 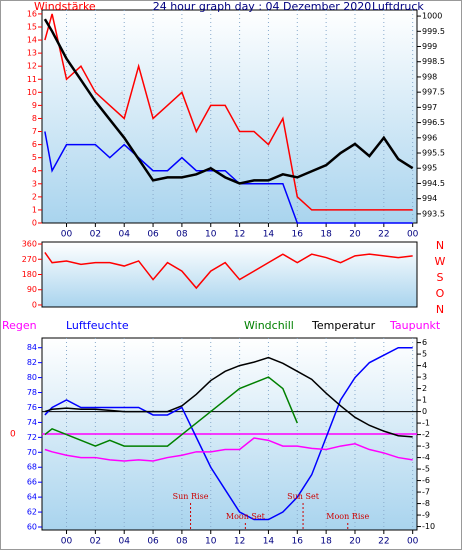 What do you see at coordinates (32, 512) in the screenshot?
I see `y-tick-label: 62` at bounding box center [32, 512].